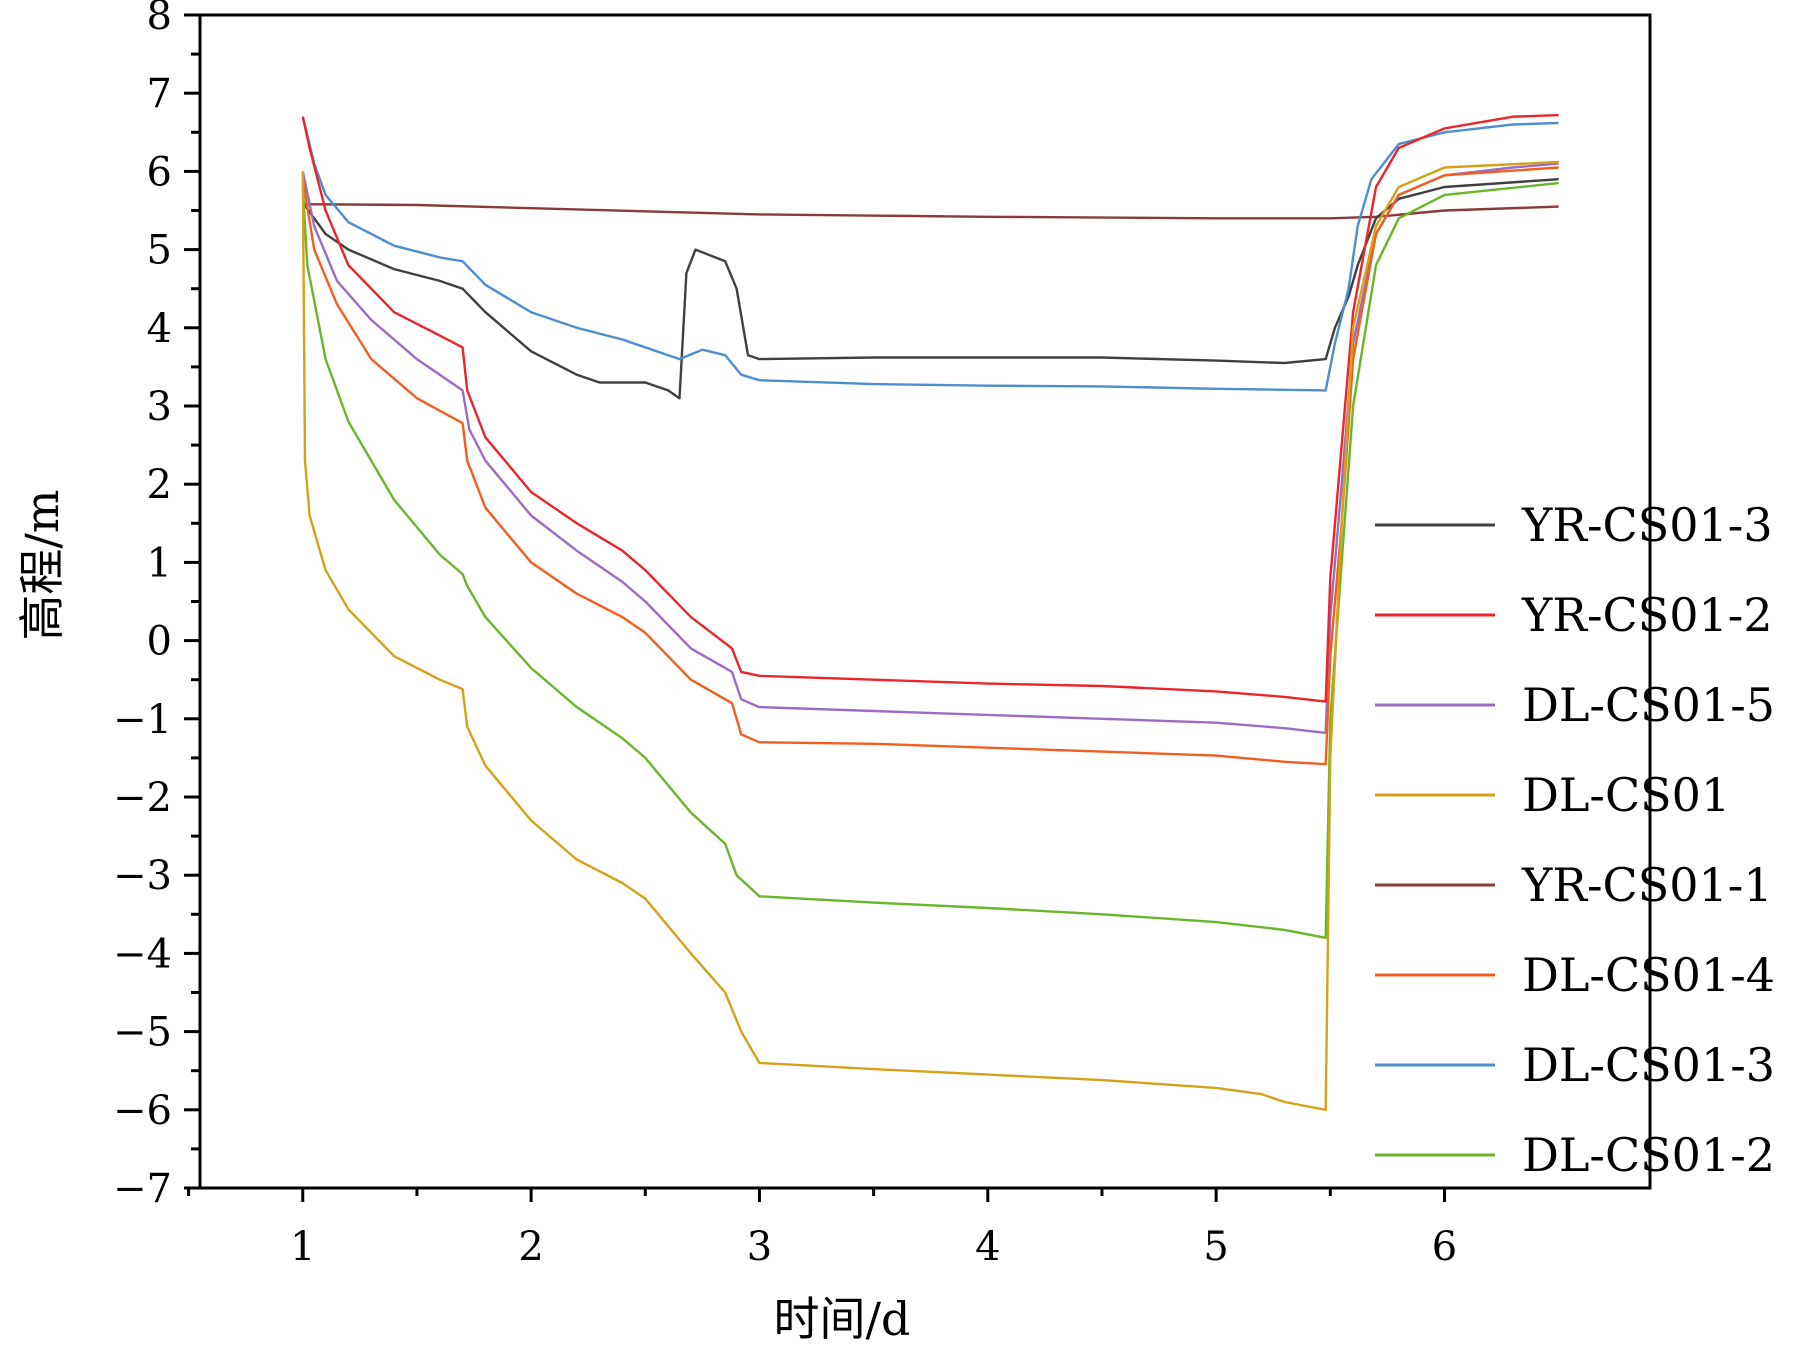 This screenshot has height=1352, width=1795. Describe the element at coordinates (159, 563) in the screenshot. I see `y-tick-label: 1` at that location.